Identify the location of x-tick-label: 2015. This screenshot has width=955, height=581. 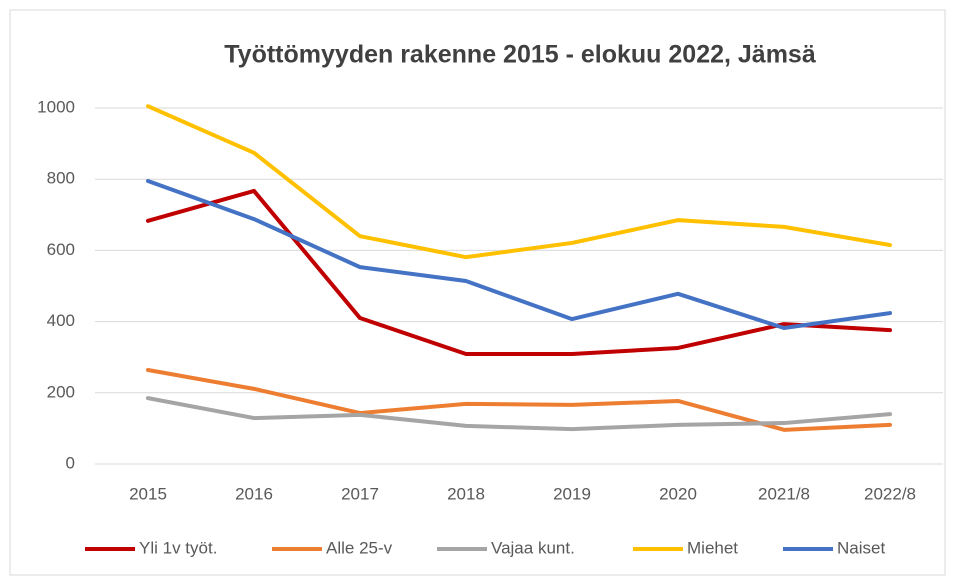
(148, 493).